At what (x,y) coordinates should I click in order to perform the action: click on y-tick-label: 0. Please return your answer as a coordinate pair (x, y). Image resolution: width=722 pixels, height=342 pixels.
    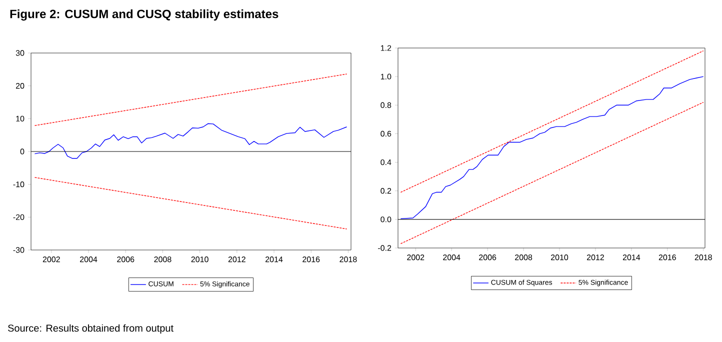
    Looking at the image, I should click on (22, 151).